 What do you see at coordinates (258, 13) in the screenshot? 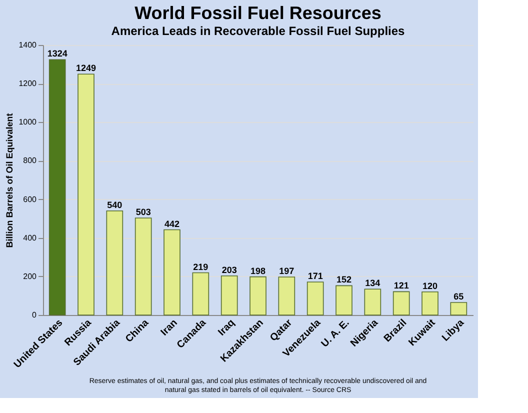
I see `chart-title: World Fossil Fuel Resources` at bounding box center [258, 13].